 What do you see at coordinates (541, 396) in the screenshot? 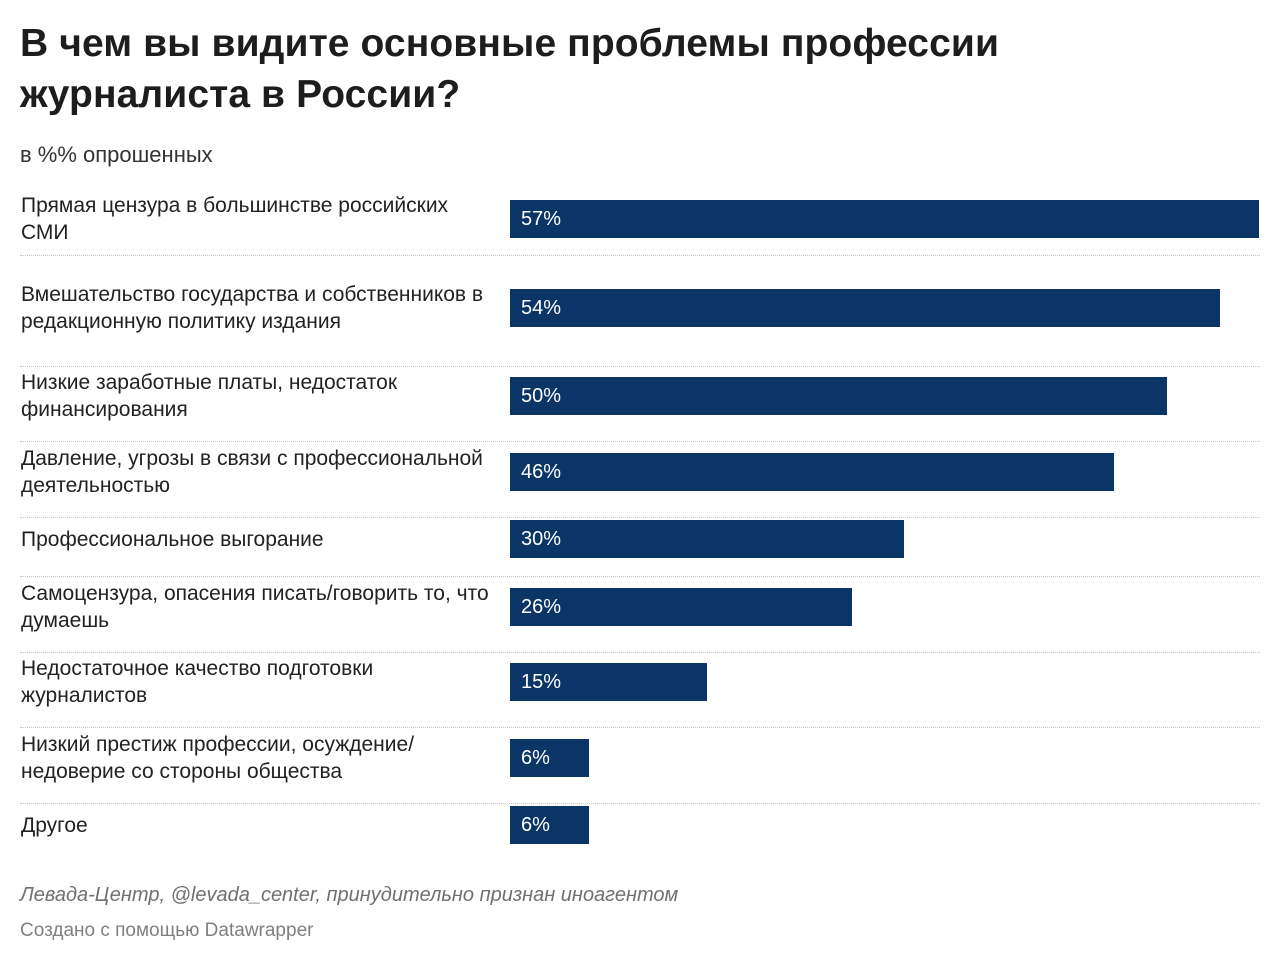
I see `bar-value-label: 50%` at bounding box center [541, 396].